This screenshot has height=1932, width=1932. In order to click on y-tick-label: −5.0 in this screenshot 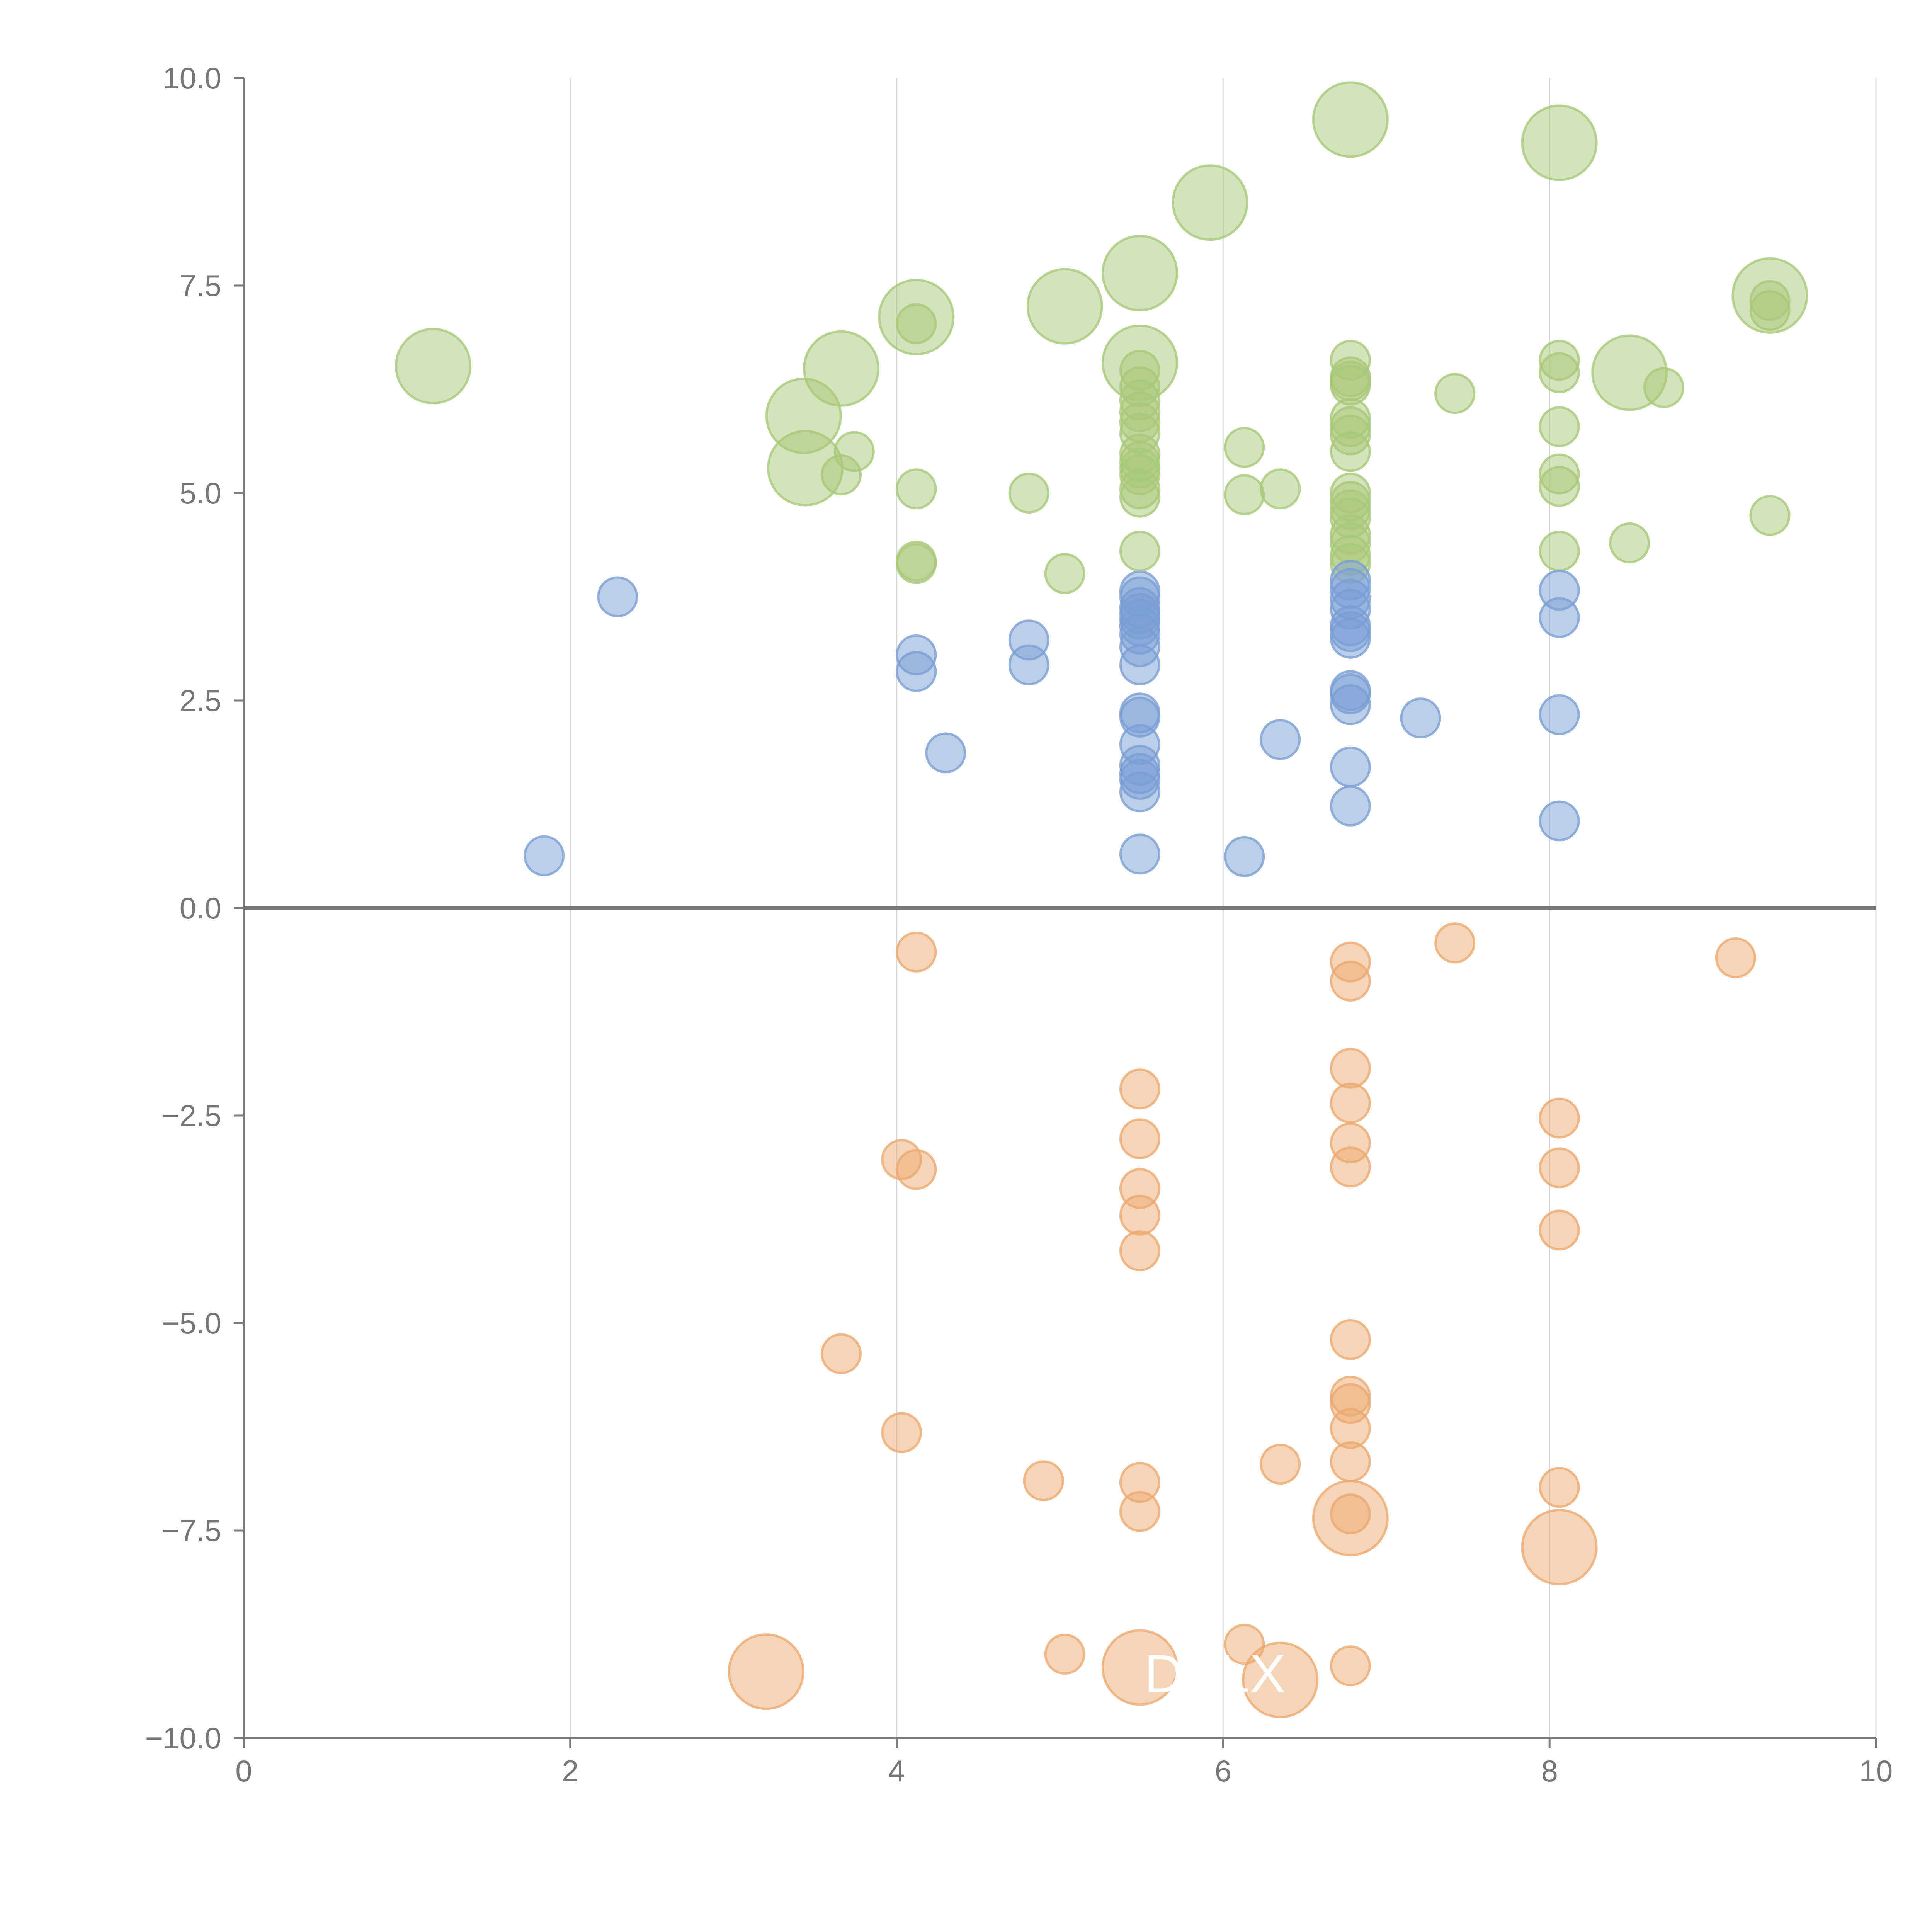, I will do `click(192, 1323)`.